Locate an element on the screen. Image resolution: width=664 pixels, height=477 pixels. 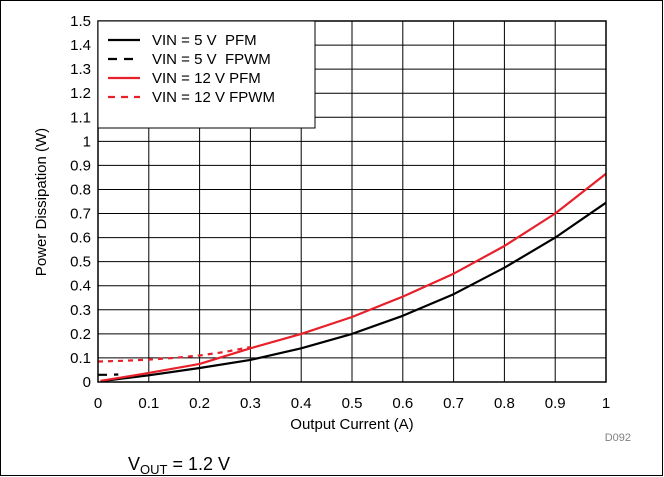
x-tick-label: 0.7 is located at coordinates (453, 403).